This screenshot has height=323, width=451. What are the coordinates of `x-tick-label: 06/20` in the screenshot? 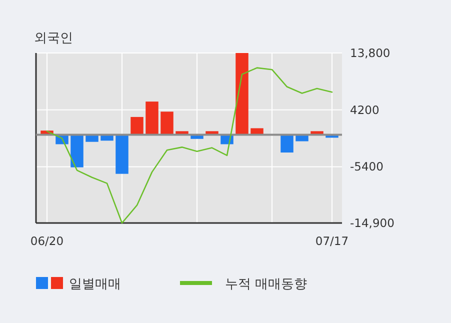 It's located at (47, 241).